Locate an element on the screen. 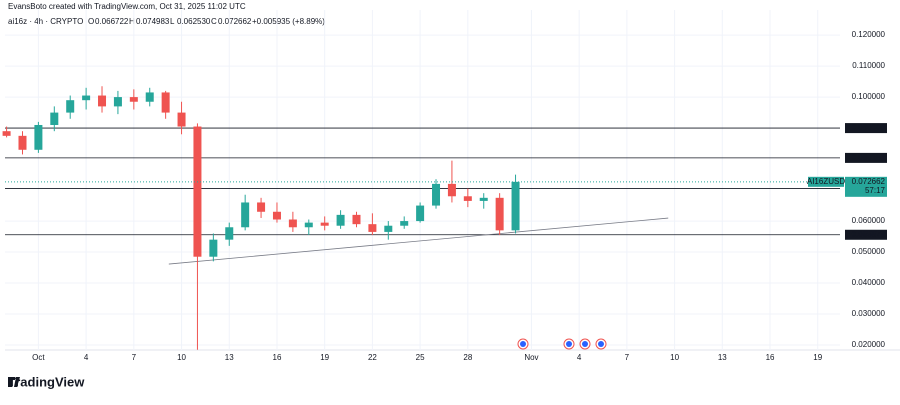  ohlc-value: 0.066722 is located at coordinates (112, 21).